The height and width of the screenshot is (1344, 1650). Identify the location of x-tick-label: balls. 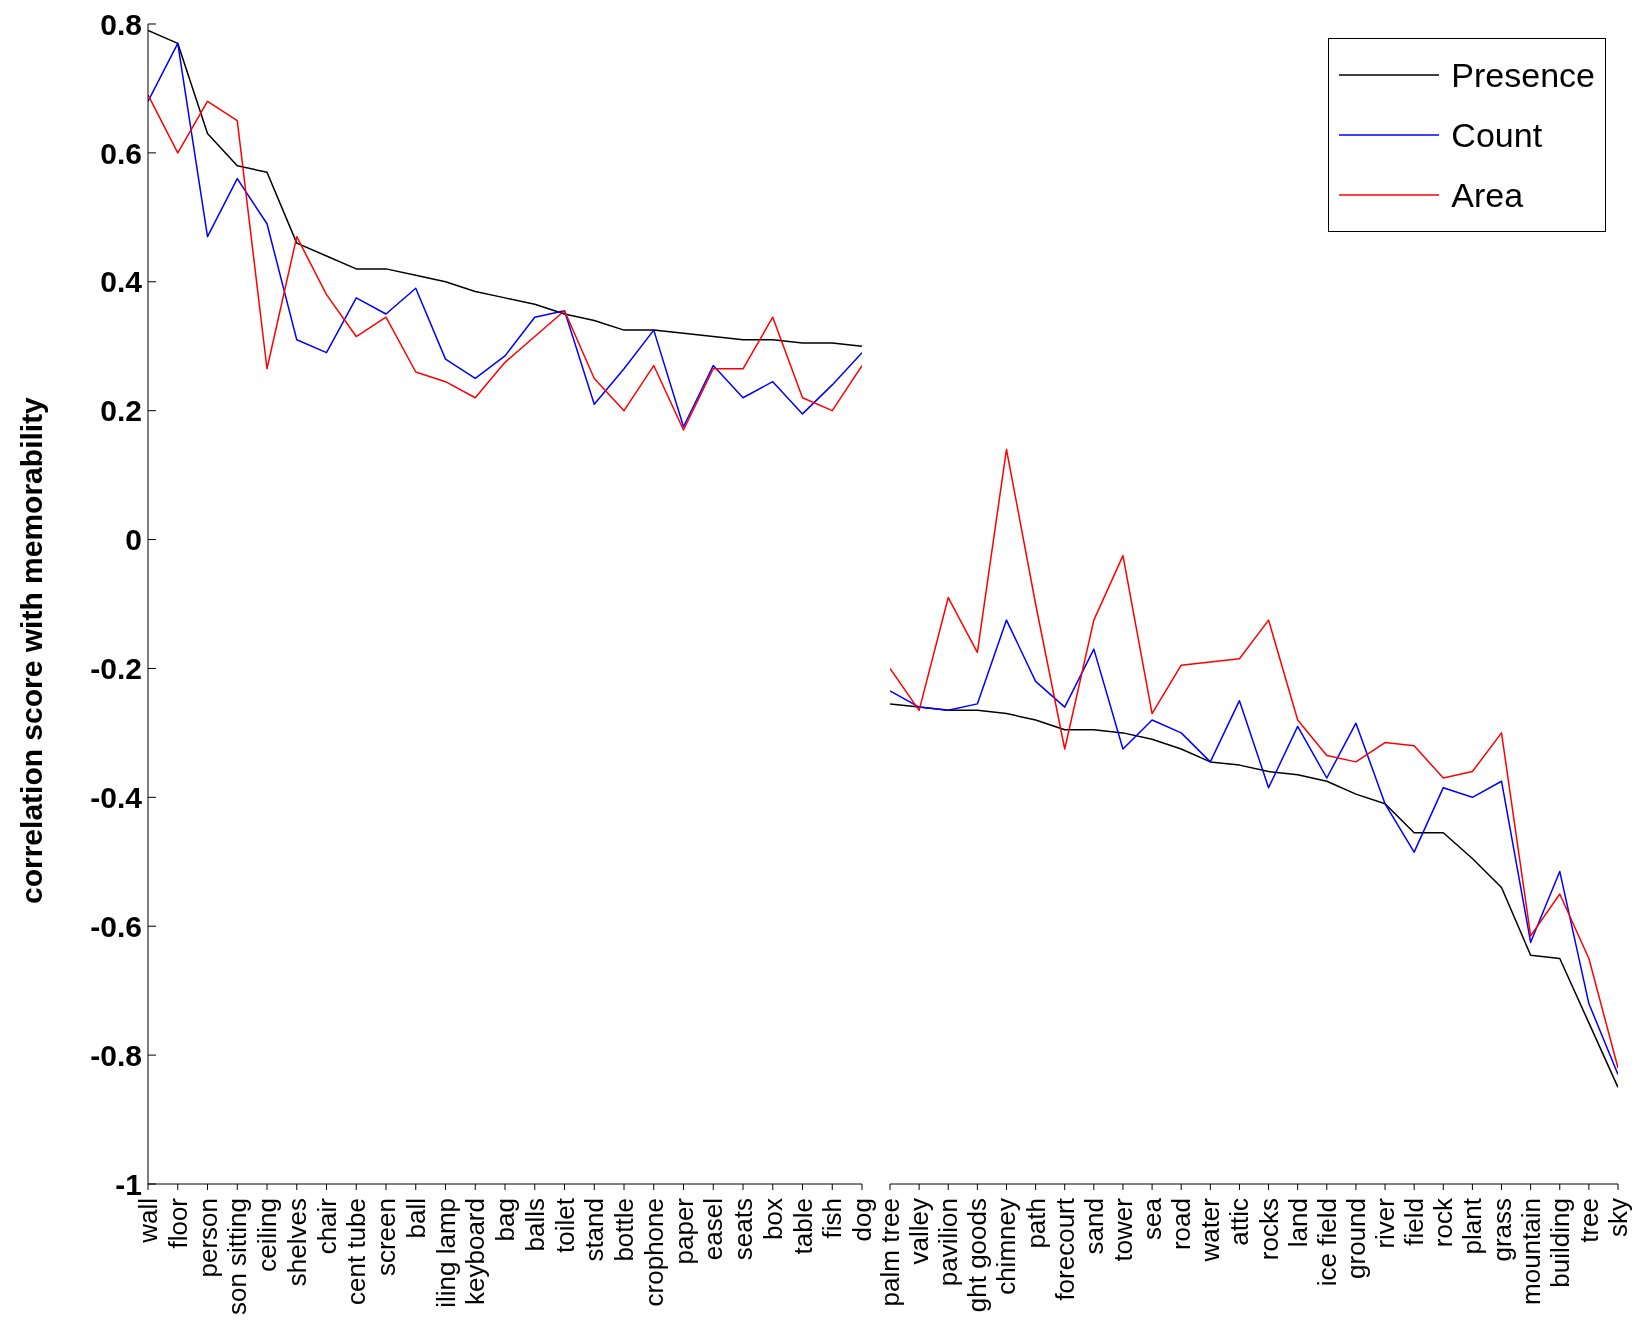
(534, 1225).